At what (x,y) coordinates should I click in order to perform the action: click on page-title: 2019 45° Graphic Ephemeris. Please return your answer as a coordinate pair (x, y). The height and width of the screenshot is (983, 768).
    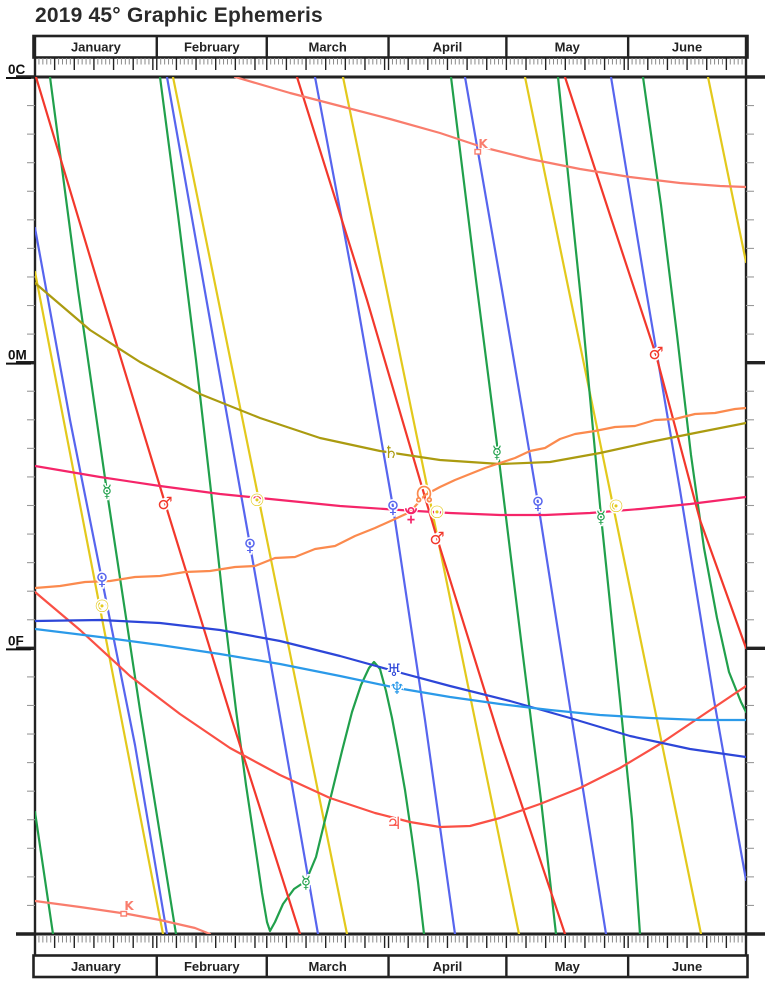
    Looking at the image, I should click on (179, 15).